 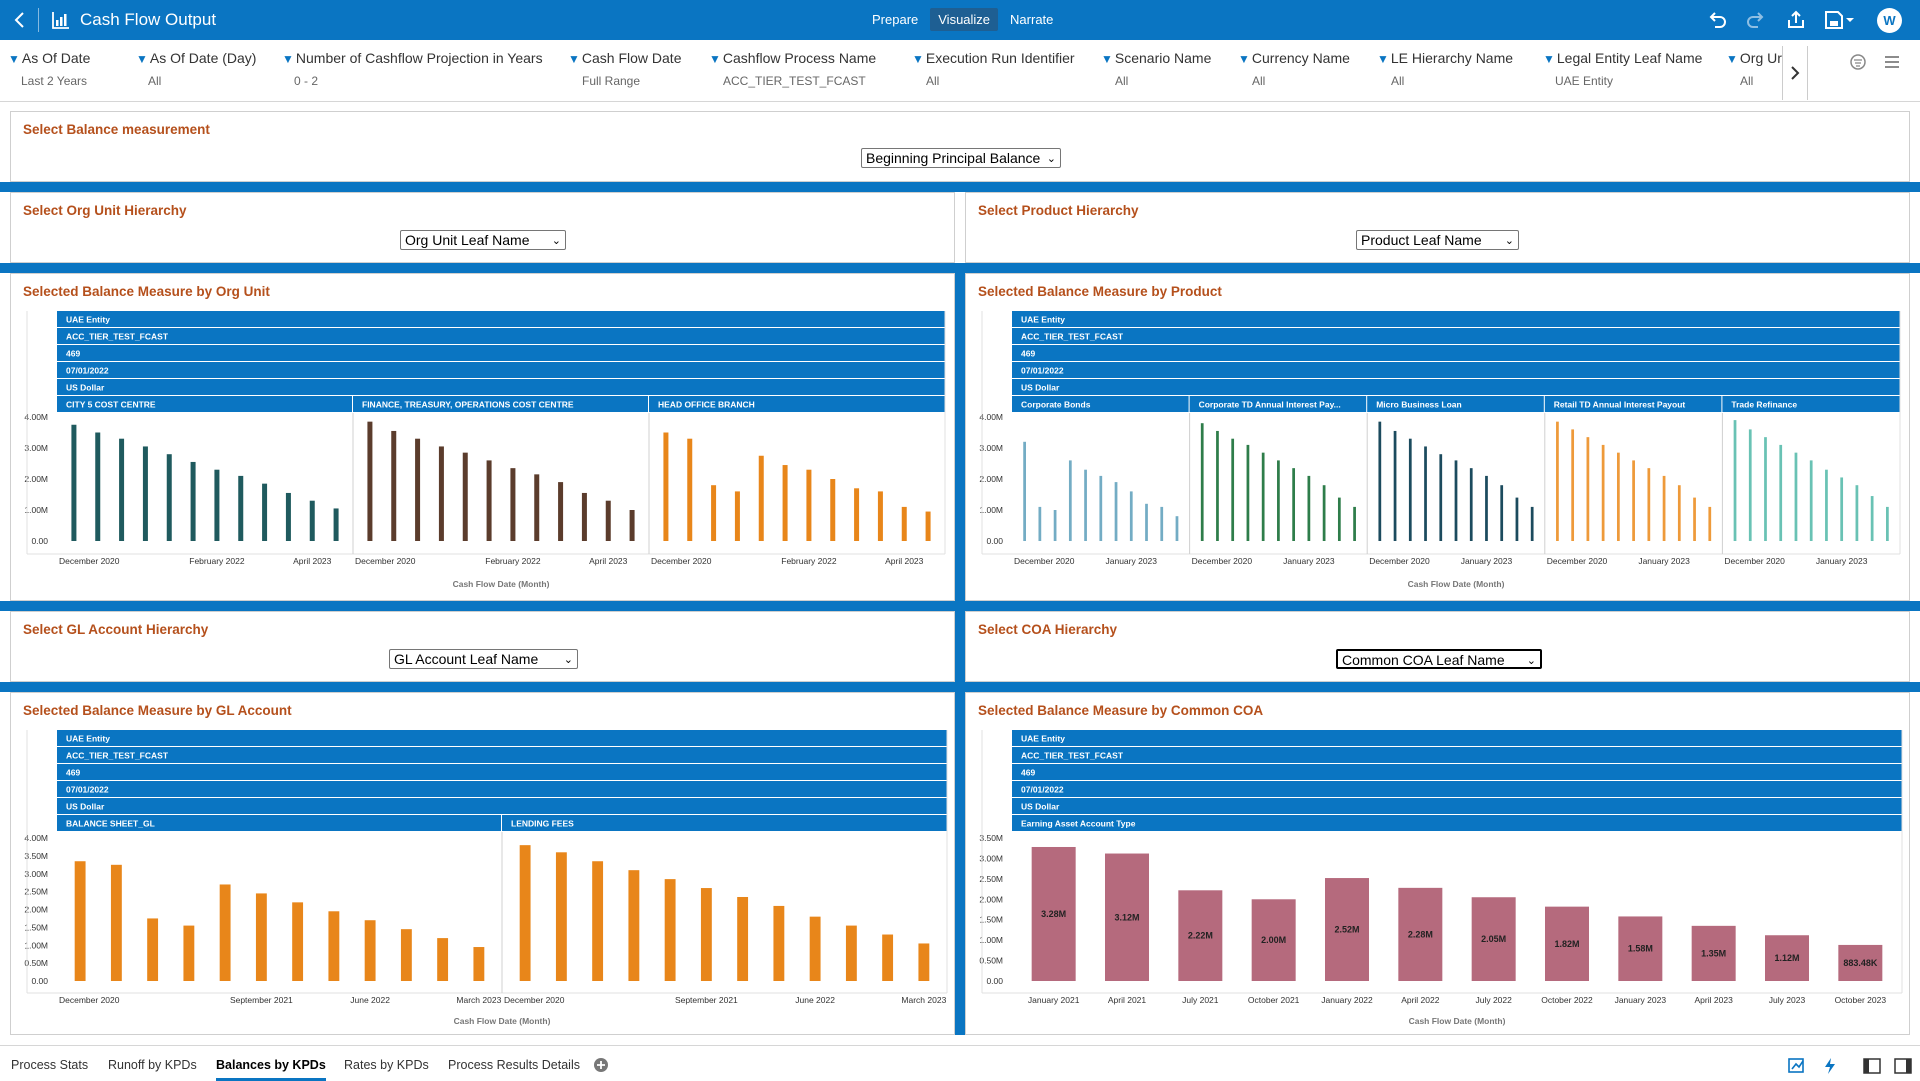 What do you see at coordinates (1338, 69) in the screenshot?
I see `filter-currency-name: ▼ Currency Name All` at bounding box center [1338, 69].